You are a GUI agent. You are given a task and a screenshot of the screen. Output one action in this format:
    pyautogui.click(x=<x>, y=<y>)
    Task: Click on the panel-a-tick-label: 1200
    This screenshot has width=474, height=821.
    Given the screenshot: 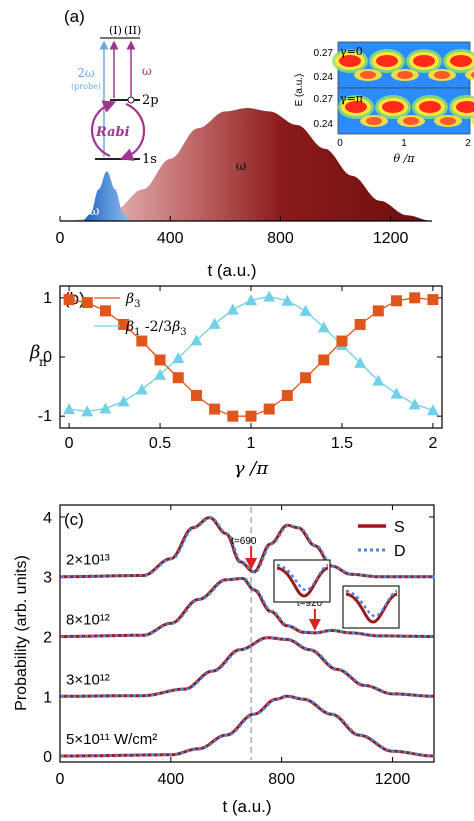 What is the action you would take?
    pyautogui.click(x=391, y=238)
    